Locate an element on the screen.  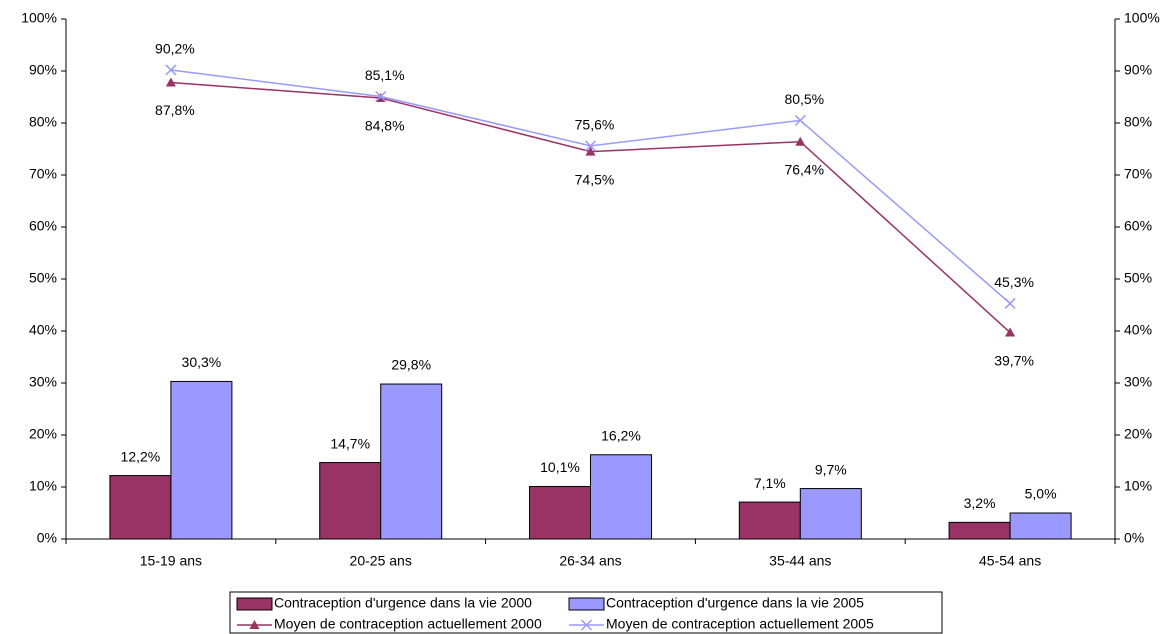
data-label: 29,8% is located at coordinates (411, 365).